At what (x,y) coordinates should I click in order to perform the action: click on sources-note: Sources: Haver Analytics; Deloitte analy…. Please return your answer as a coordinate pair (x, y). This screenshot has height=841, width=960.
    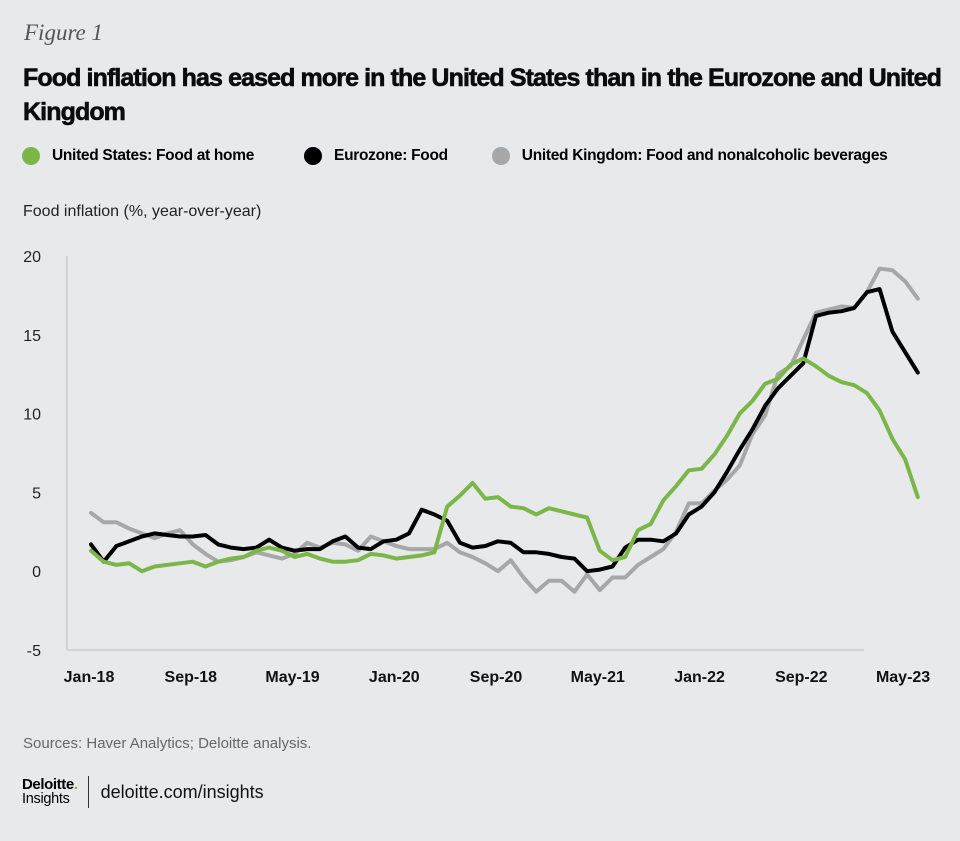
    Looking at the image, I should click on (167, 743).